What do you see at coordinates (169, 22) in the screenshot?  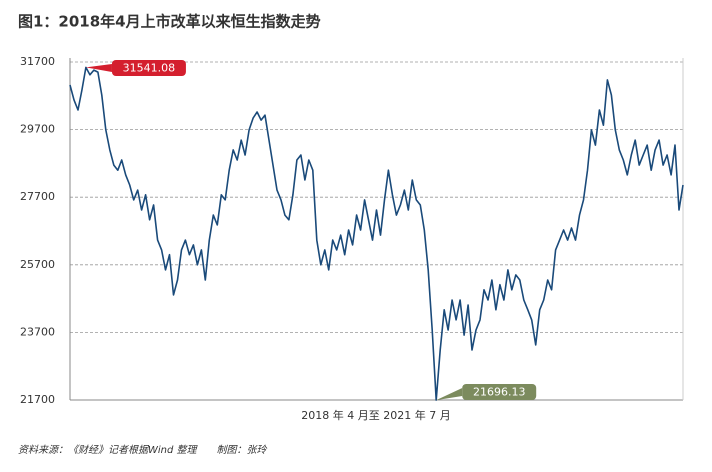 I see `chart-title: 图1：2018年4月上市改革以来恒生指数走势` at bounding box center [169, 22].